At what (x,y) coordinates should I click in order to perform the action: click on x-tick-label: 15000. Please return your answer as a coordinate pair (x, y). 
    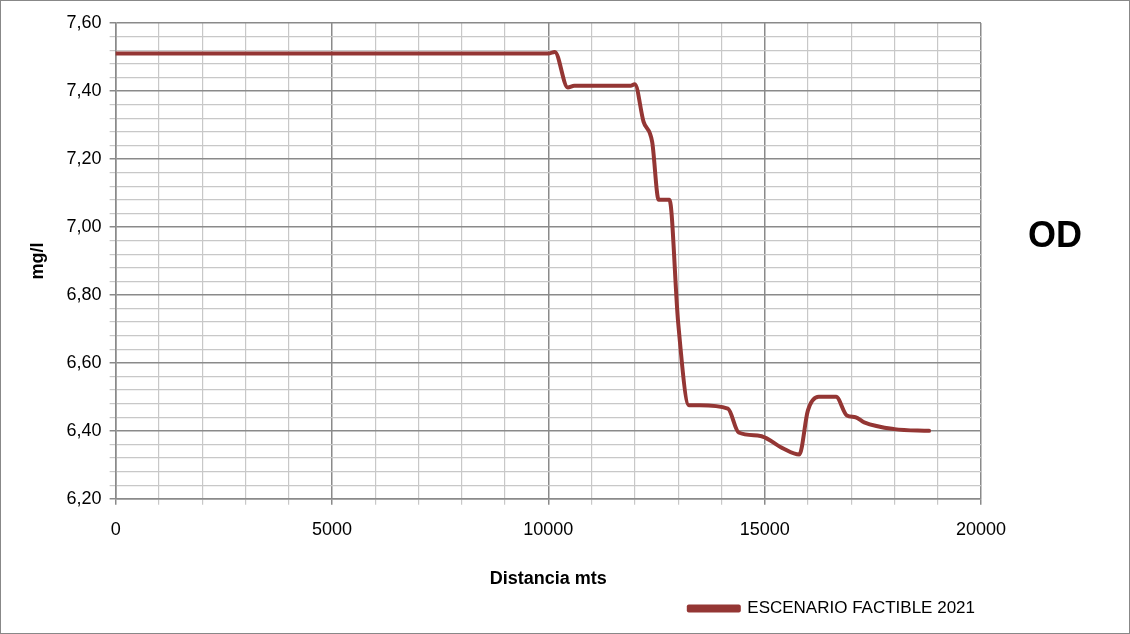
    Looking at the image, I should click on (764, 528).